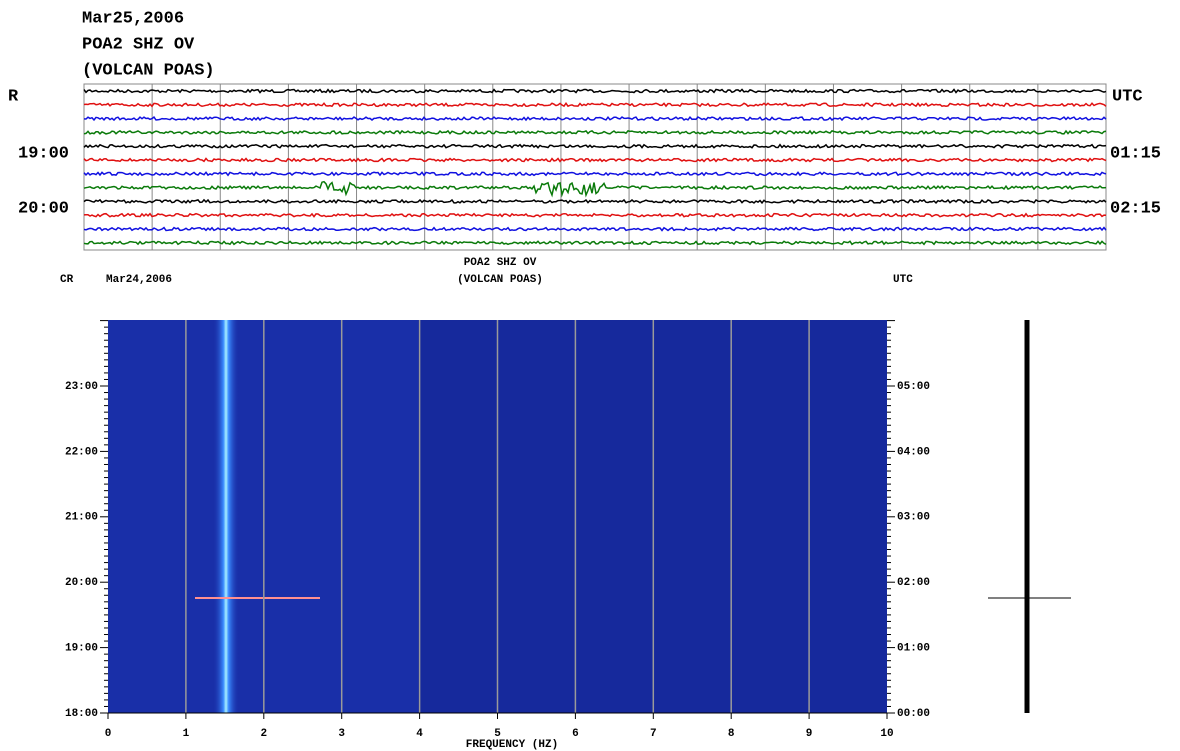 The image size is (1180, 751). What do you see at coordinates (913, 387) in the screenshot?
I see `y2-tick-label: 05:00` at bounding box center [913, 387].